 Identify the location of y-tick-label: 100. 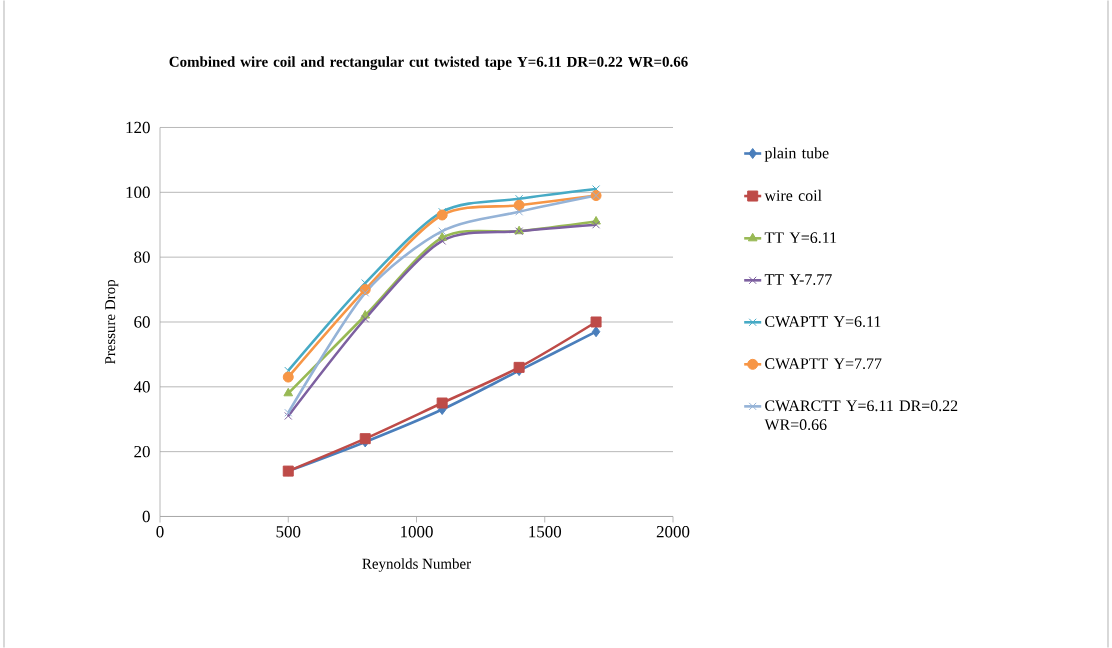
(138, 192).